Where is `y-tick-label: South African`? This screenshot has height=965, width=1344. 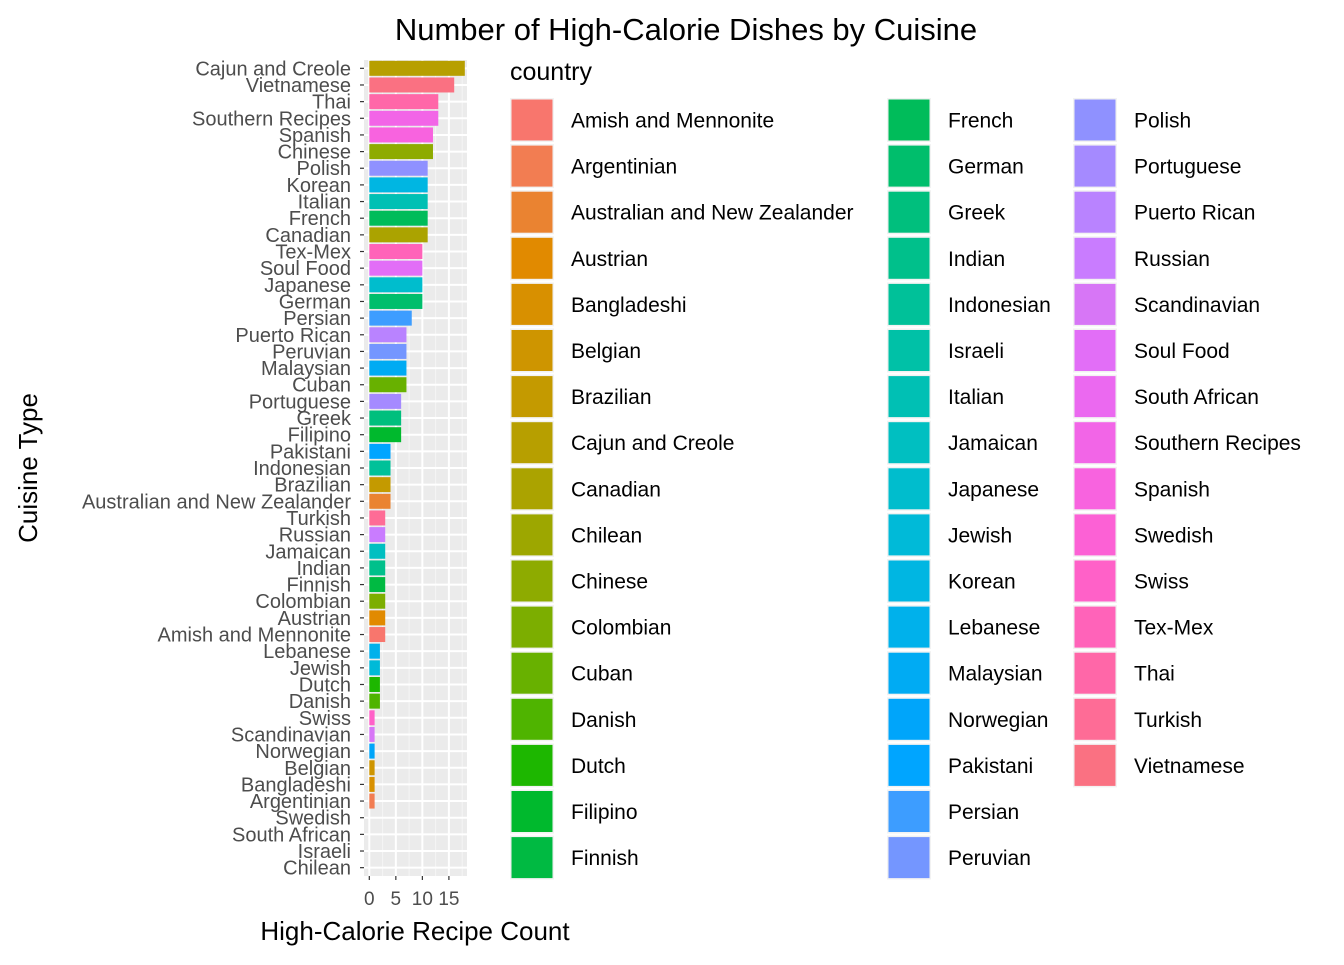
y-tick-label: South African is located at coordinates (291, 835).